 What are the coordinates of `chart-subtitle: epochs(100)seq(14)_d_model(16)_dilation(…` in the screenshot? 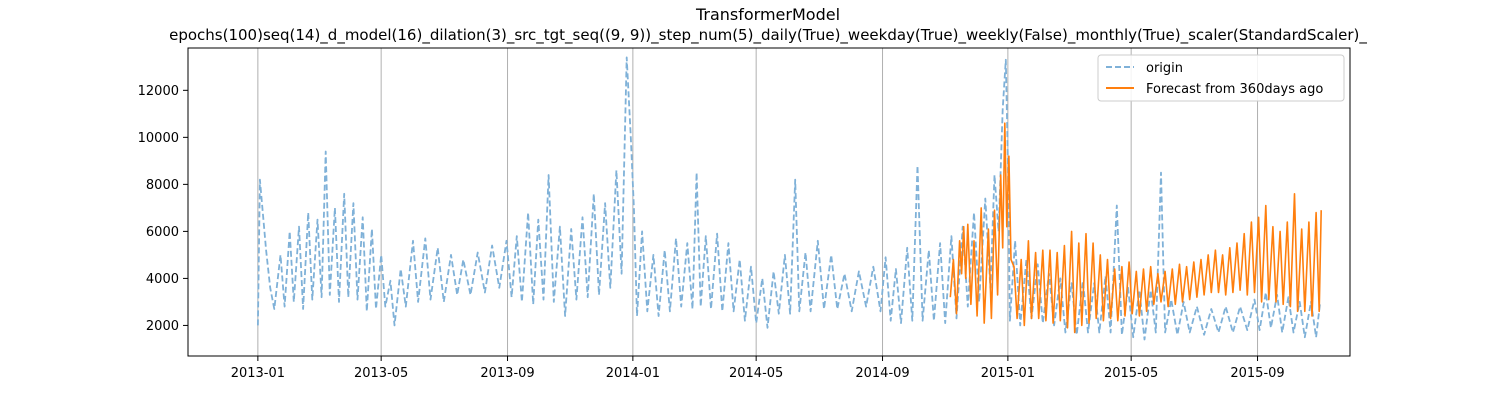 It's located at (768, 35).